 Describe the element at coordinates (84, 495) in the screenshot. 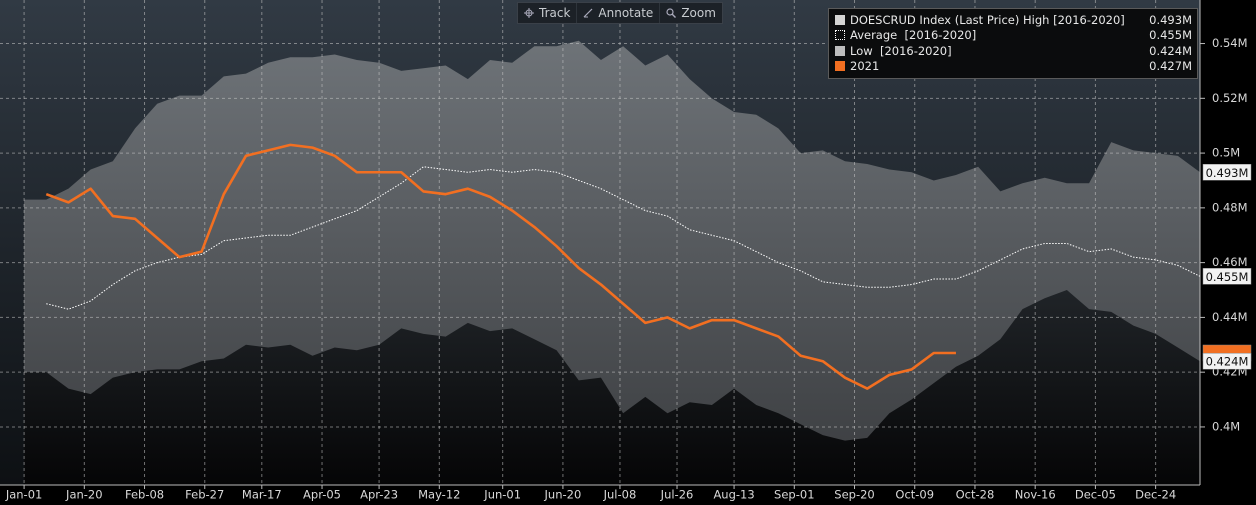

I see `x-tick-label: Jan-20` at that location.